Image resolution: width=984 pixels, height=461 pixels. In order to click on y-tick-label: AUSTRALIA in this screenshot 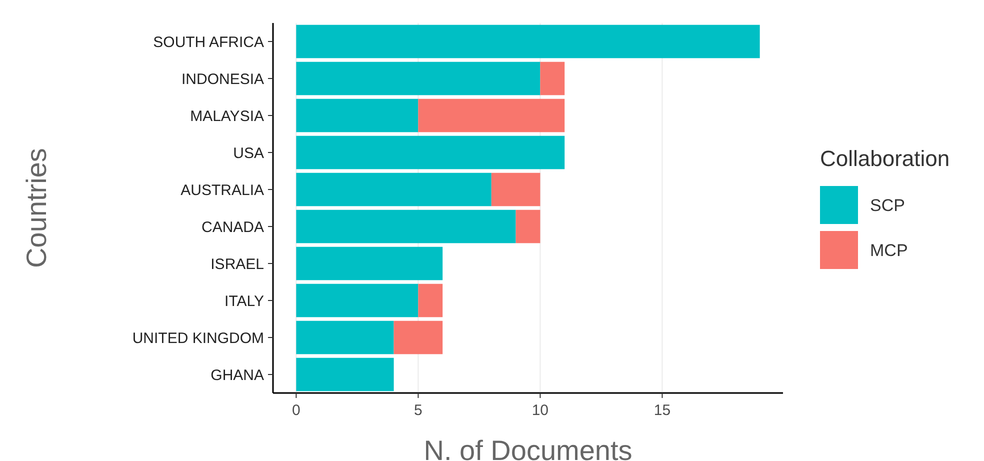, I will do `click(222, 190)`.